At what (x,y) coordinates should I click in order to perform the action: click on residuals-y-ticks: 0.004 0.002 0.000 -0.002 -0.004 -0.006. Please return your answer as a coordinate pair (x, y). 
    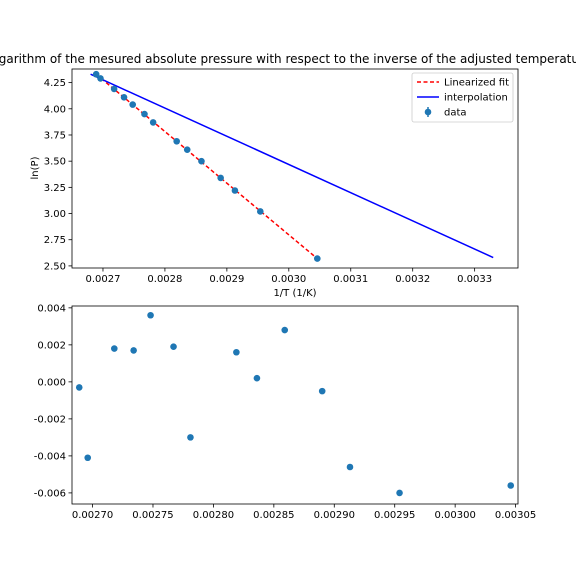
    Looking at the image, I should click on (53, 401).